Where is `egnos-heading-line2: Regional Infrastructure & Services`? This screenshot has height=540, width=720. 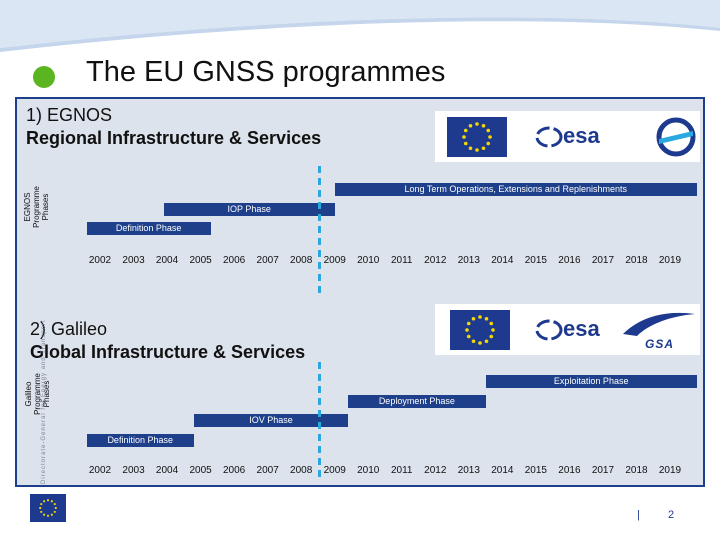
egnos-heading-line2: Regional Infrastructure & Services is located at coordinates (174, 138).